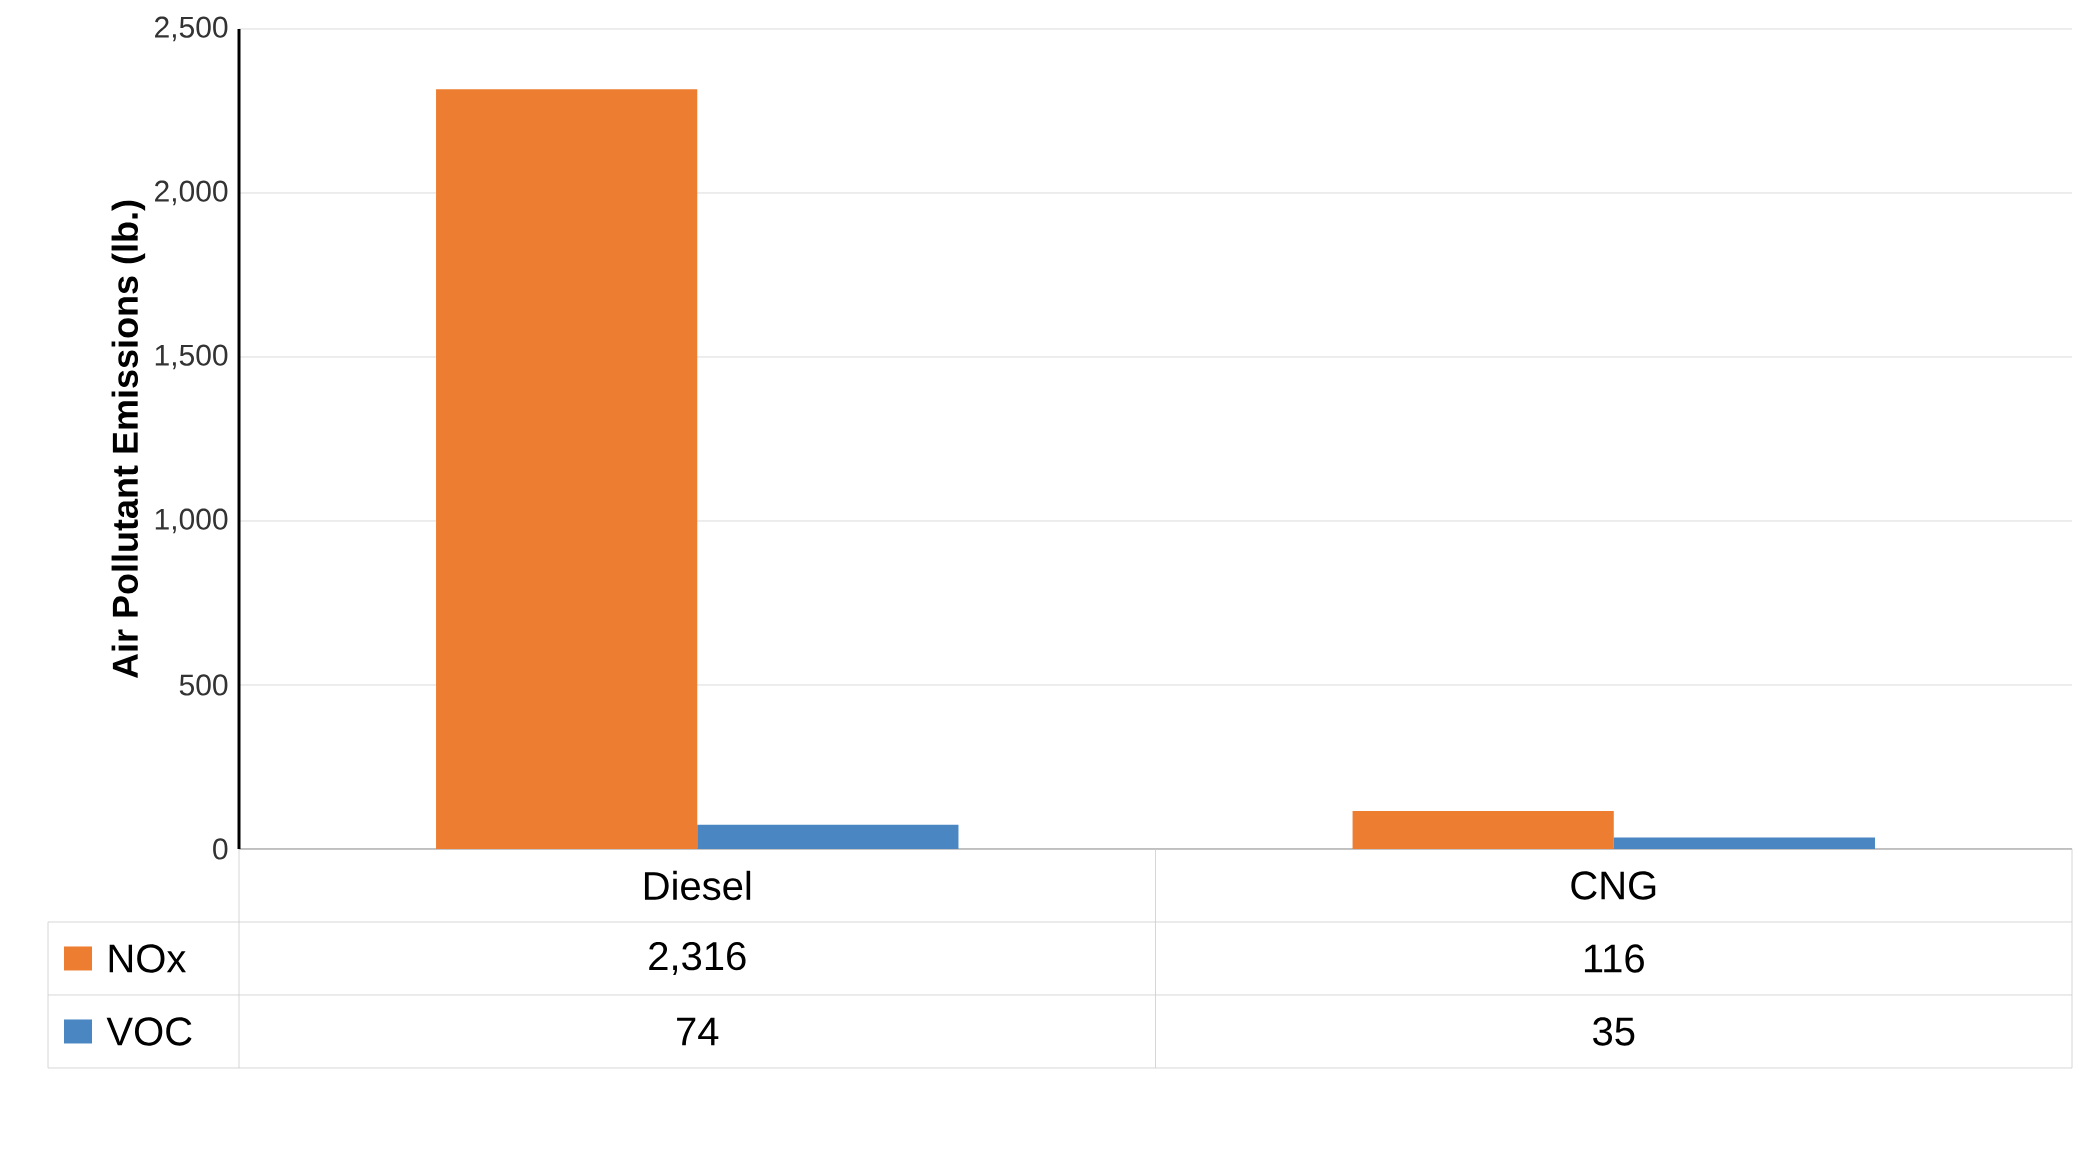 The image size is (2079, 1151). What do you see at coordinates (191, 193) in the screenshot?
I see `y-tick-label: 2,000` at bounding box center [191, 193].